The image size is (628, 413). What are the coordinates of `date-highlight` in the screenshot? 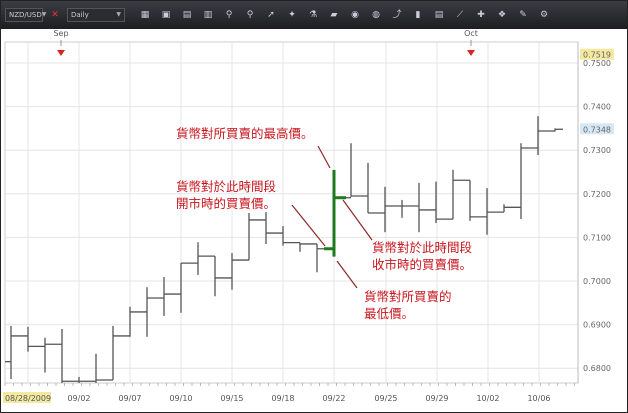 It's located at (27, 397).